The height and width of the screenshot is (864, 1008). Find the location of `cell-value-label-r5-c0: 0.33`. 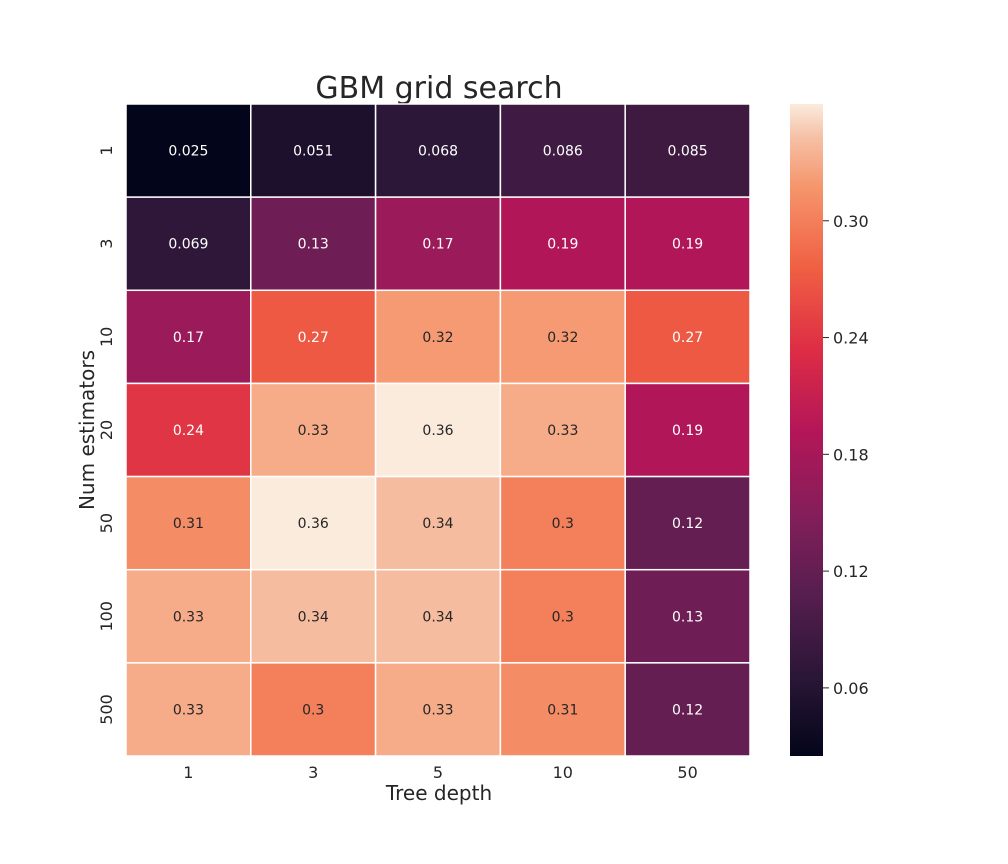

cell-value-label-r5-c0: 0.33 is located at coordinates (188, 617).